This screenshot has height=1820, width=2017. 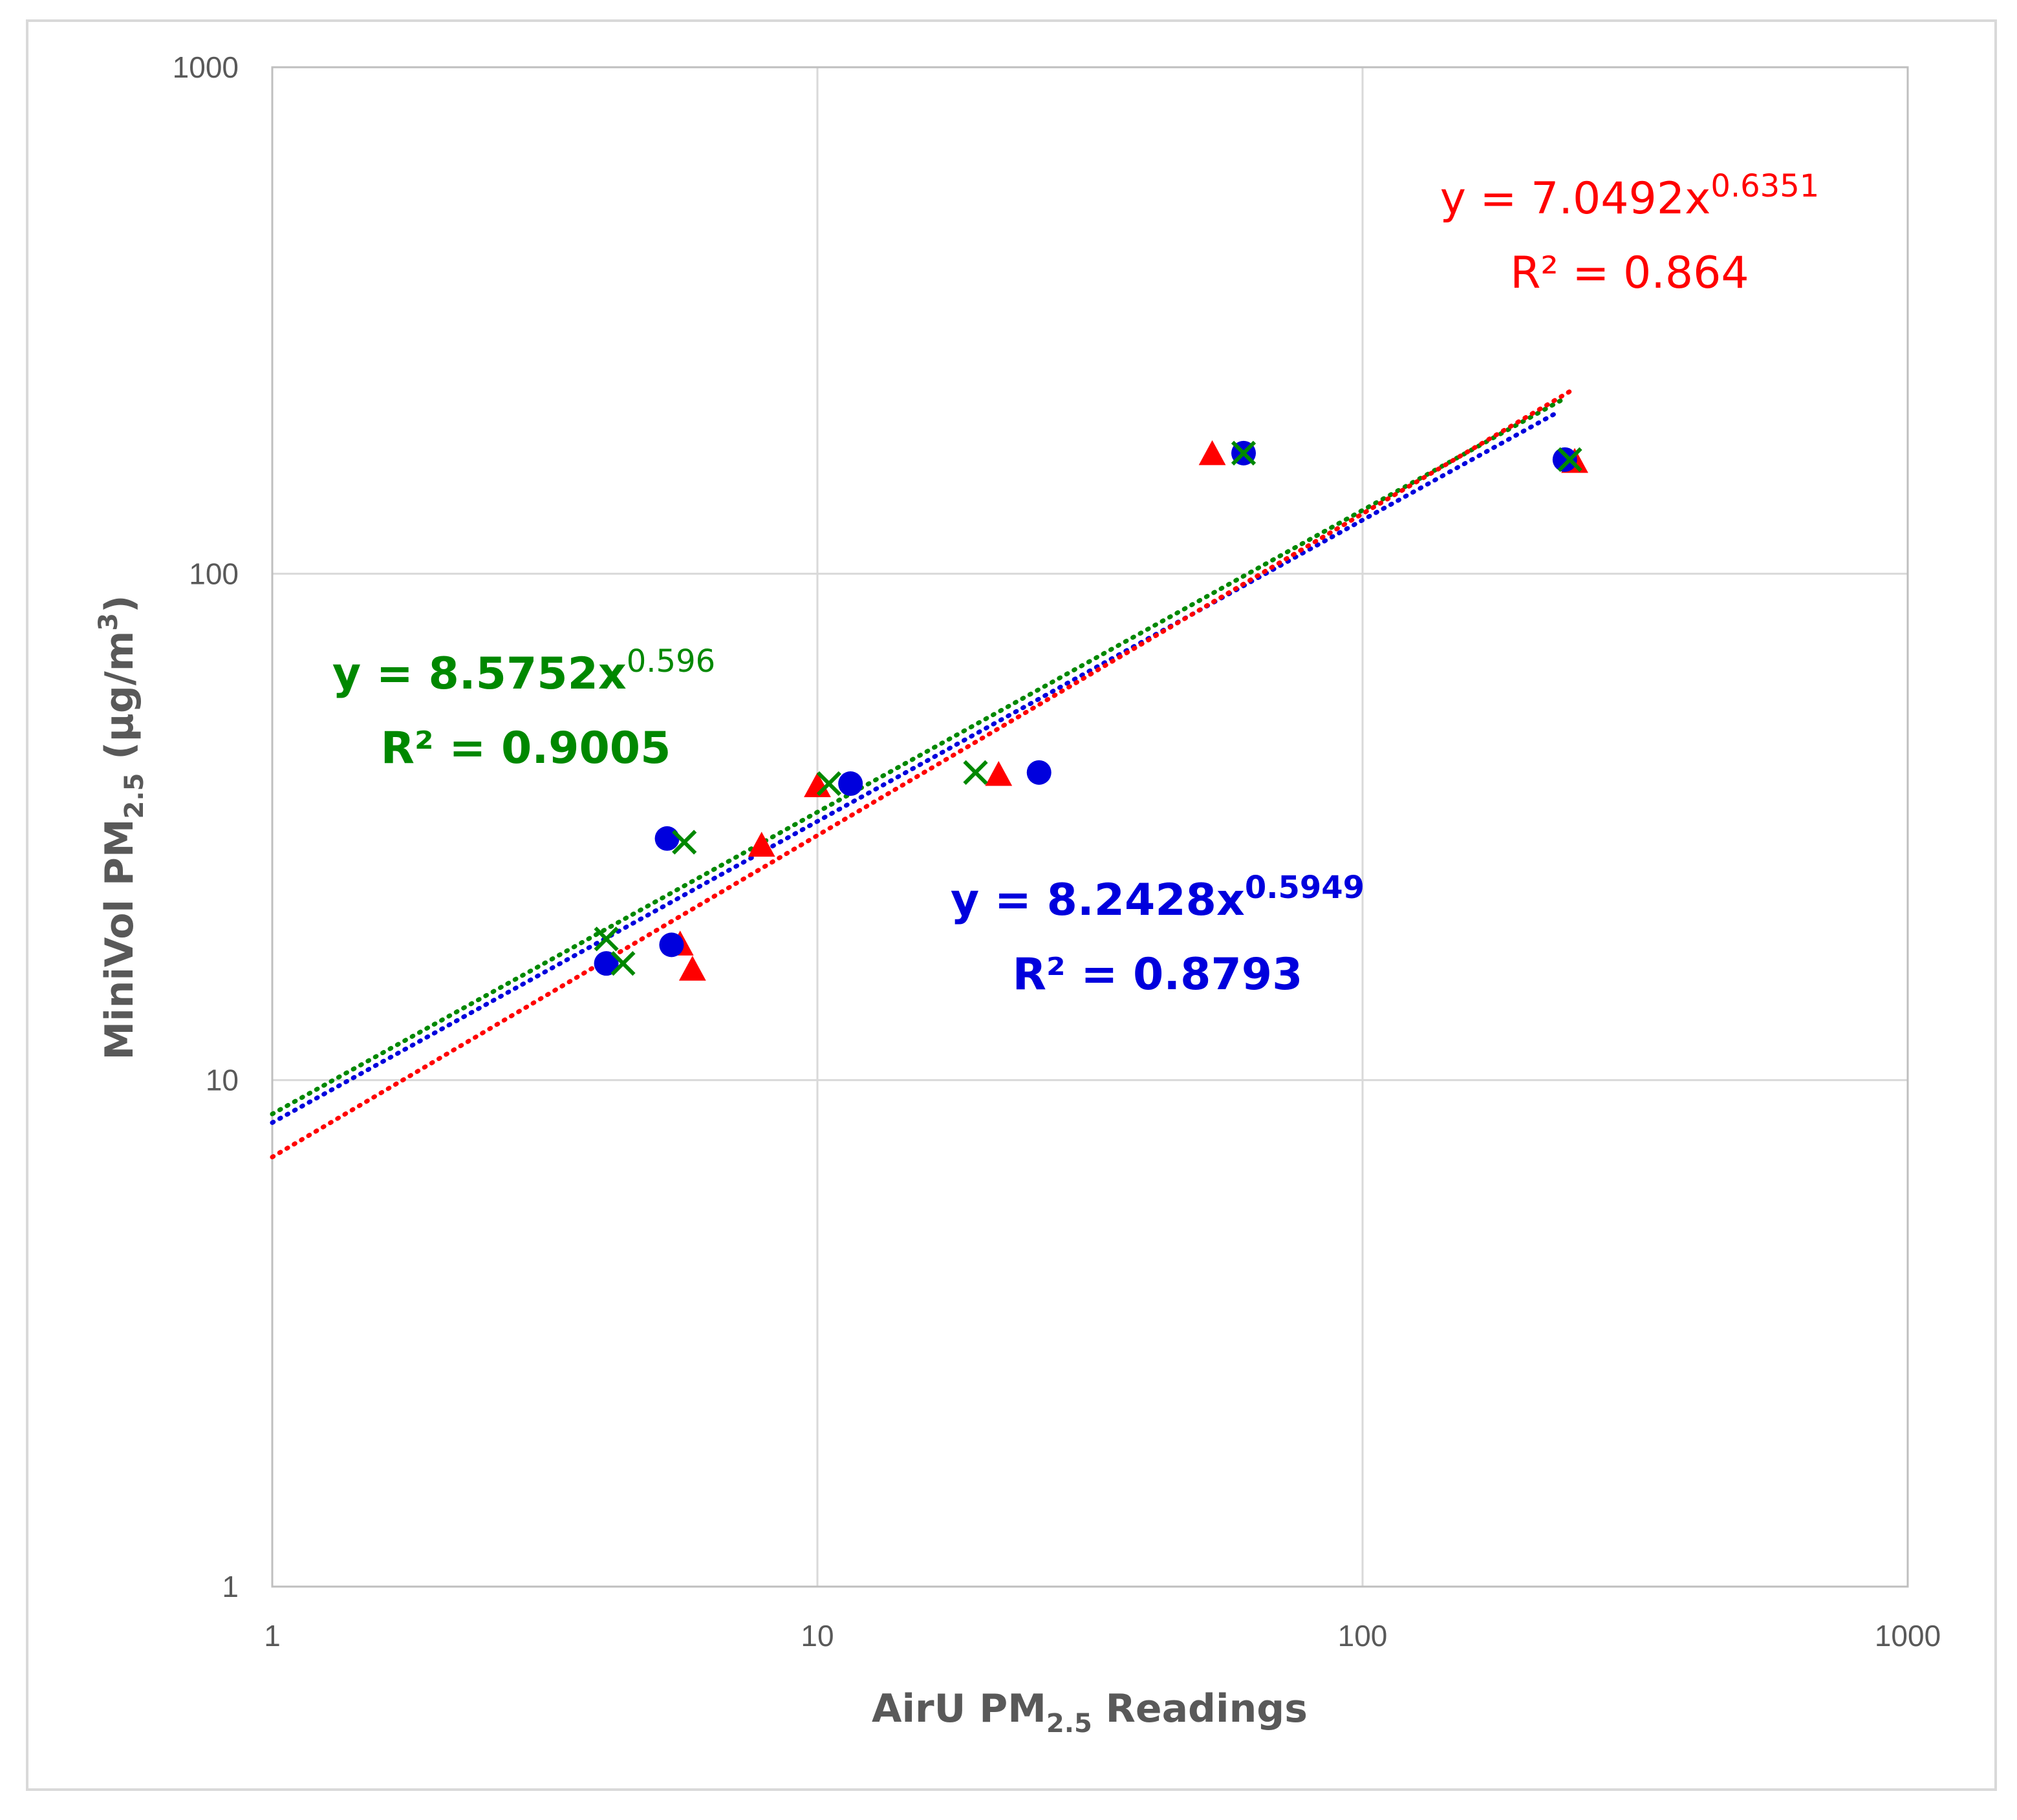 What do you see at coordinates (1090, 1712) in the screenshot?
I see `x-axis-title: AirU PM2.5 Readings` at bounding box center [1090, 1712].